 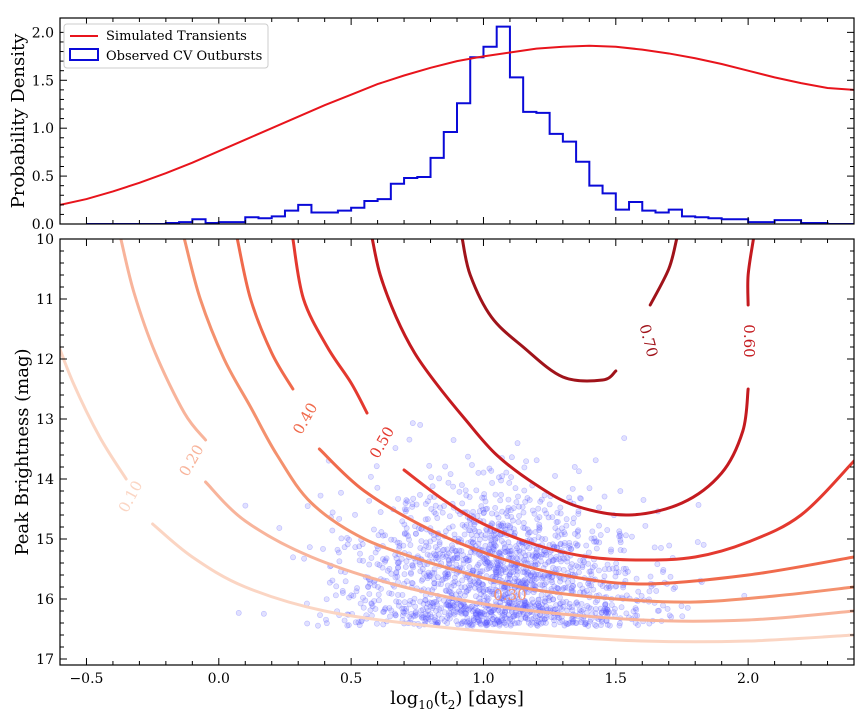 I want to click on contour-050-label: 0.50, so click(x=382, y=443).